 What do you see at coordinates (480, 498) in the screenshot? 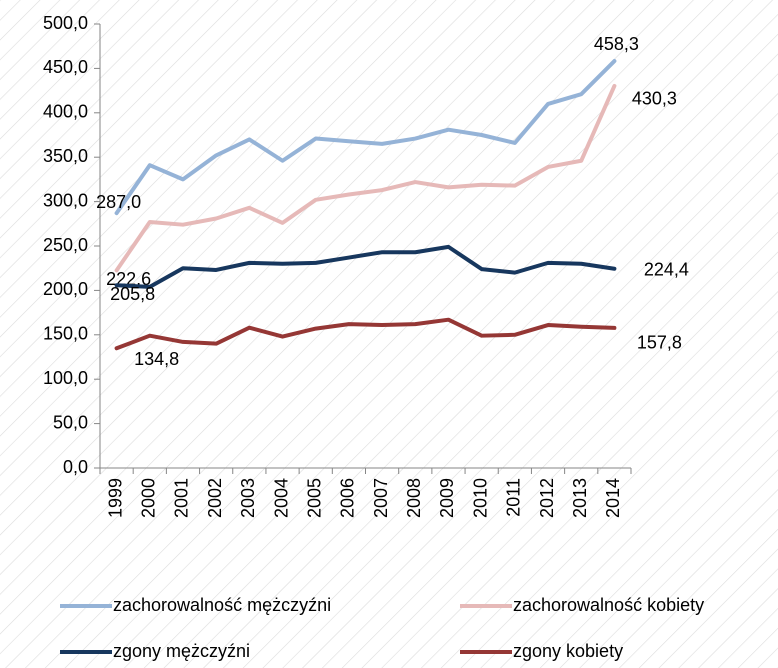
I see `x-tick-label: 2010` at bounding box center [480, 498].